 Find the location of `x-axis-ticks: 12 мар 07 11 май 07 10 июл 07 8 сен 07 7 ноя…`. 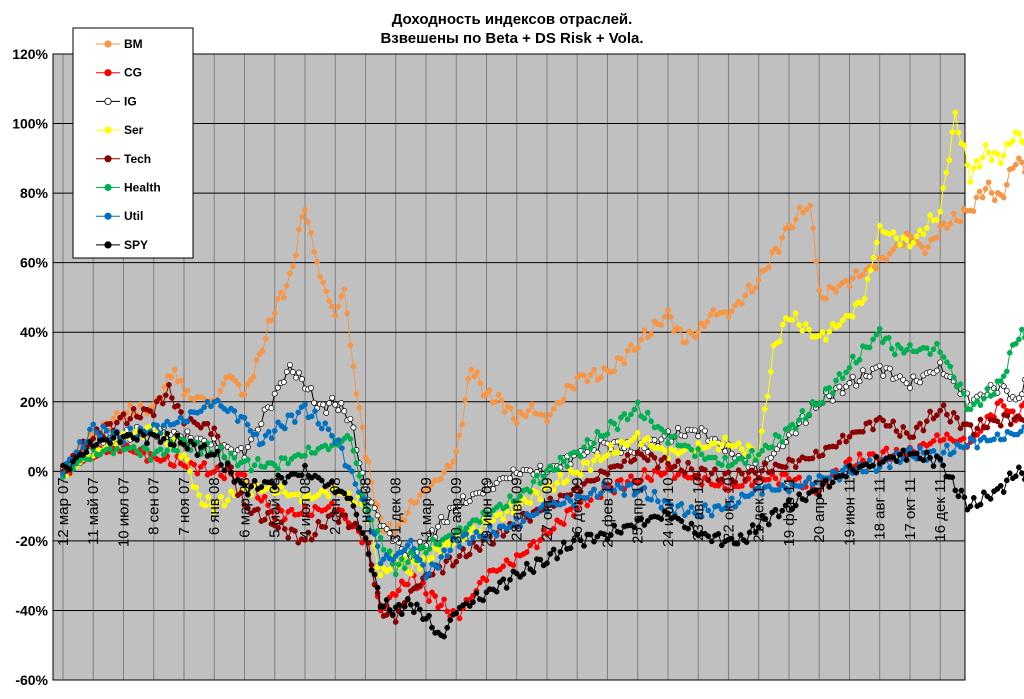

x-axis-ticks: 12 мар 07 11 май 07 10 июл 07 8 сен 07 7 ноя… is located at coordinates (502, 512).